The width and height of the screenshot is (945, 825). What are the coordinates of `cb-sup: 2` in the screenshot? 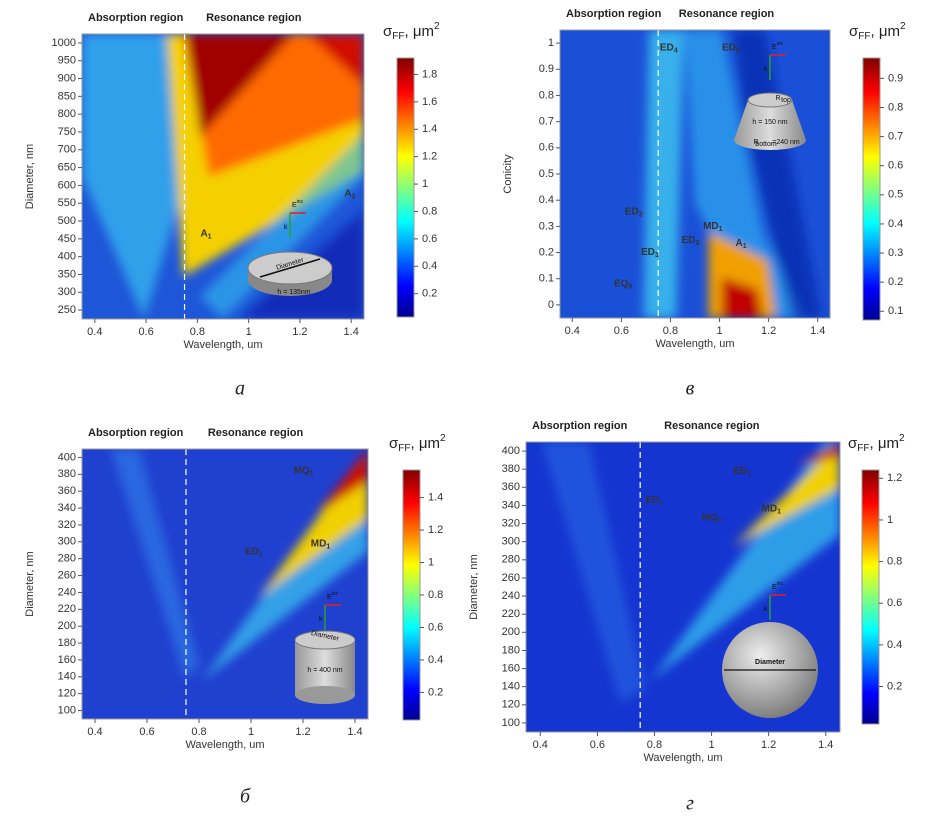 It's located at (902, 438).